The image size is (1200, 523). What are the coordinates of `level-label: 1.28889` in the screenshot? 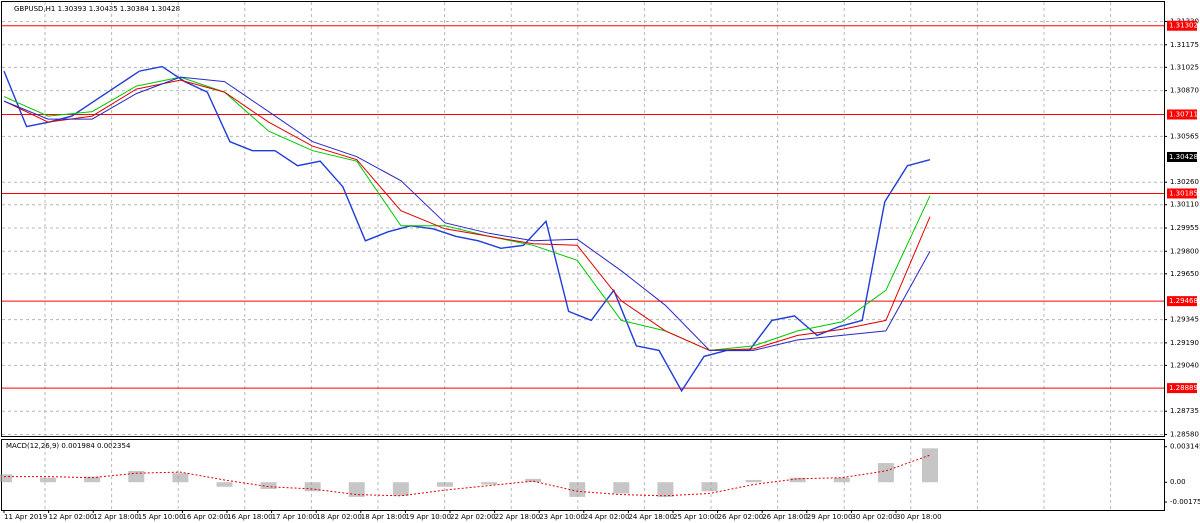 It's located at (1183, 388).